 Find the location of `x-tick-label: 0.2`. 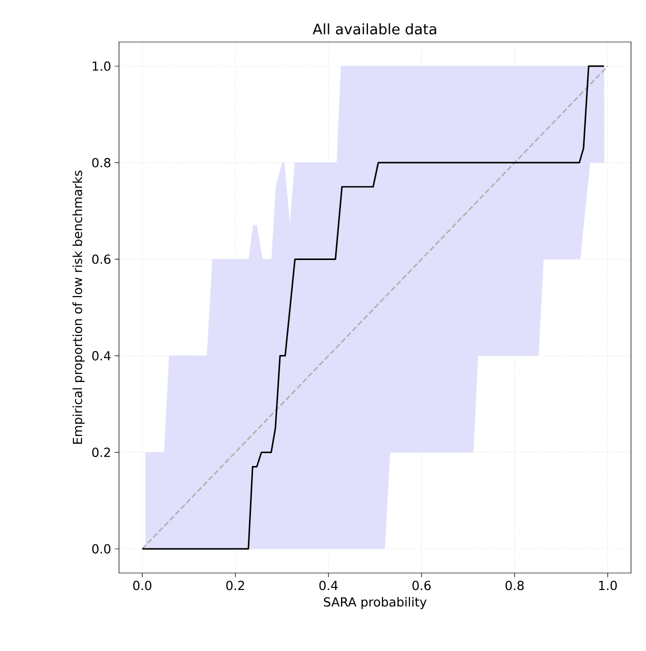

x-tick-label: 0.2 is located at coordinates (235, 585).